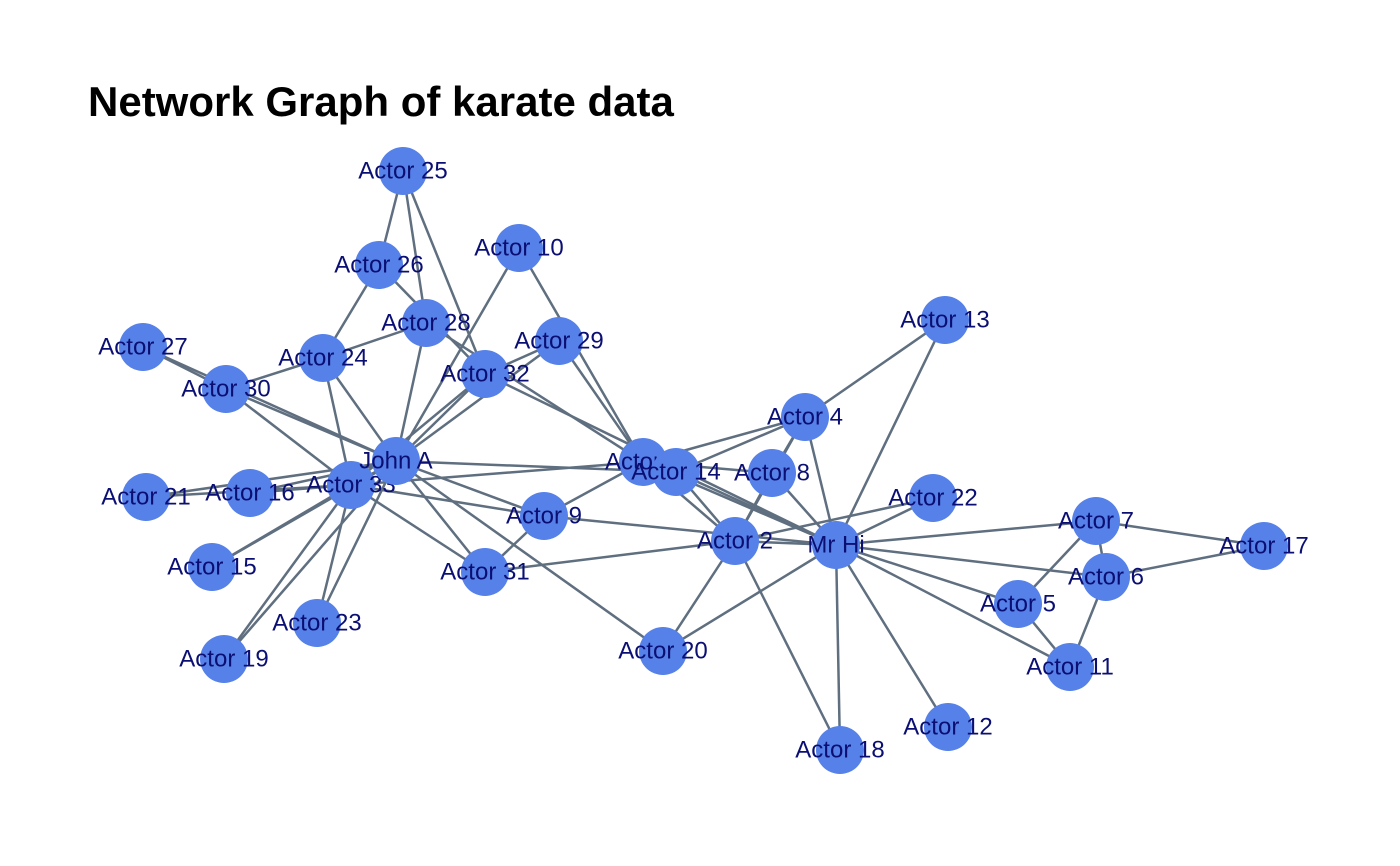 This screenshot has width=1400, height=866. What do you see at coordinates (971, 561) in the screenshot?
I see `edge-mr-hi--actor-6` at bounding box center [971, 561].